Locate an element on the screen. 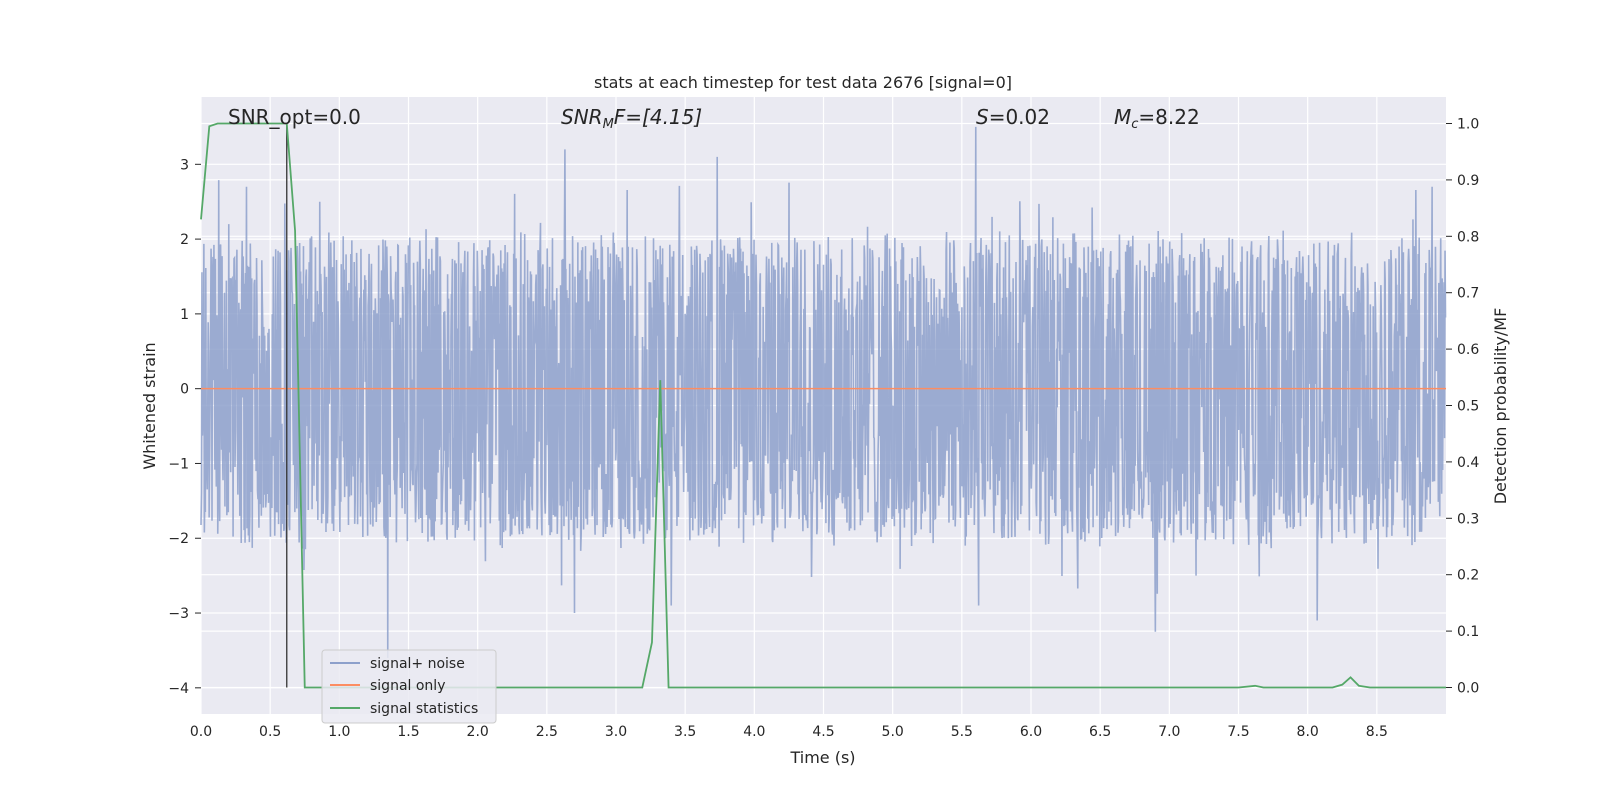  x-tick-label: 5.5 is located at coordinates (962, 732).